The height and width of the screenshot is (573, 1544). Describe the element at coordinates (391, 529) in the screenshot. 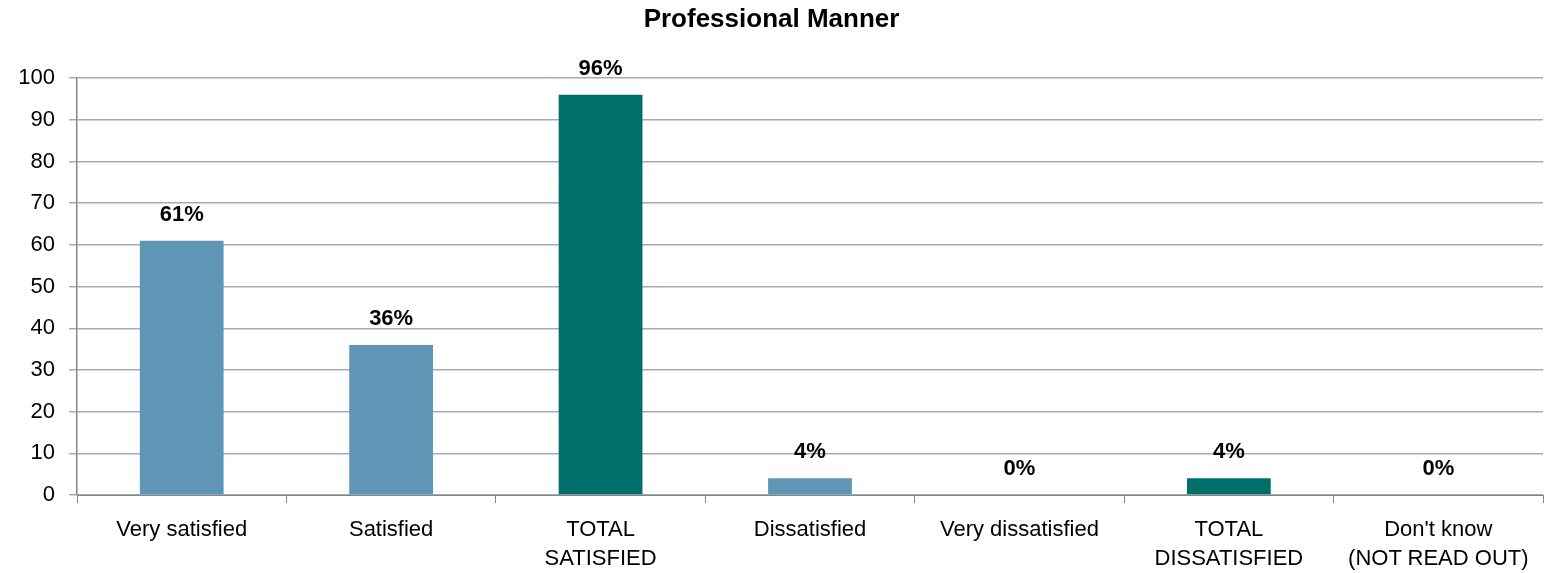

I see `x-tick-label: Satisfied` at that location.